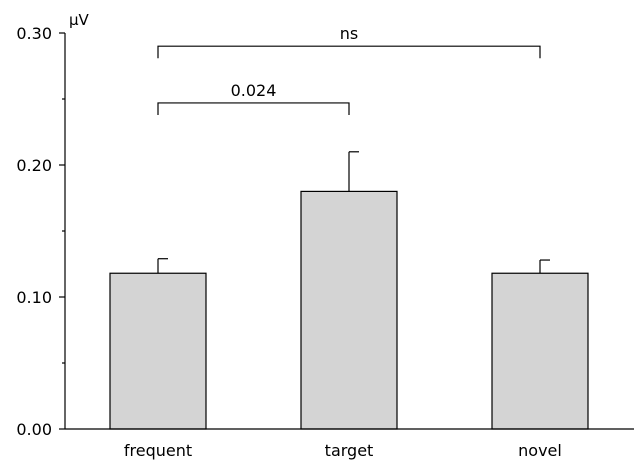 The image size is (634, 465). I want to click on x-category-label: novel, so click(540, 450).